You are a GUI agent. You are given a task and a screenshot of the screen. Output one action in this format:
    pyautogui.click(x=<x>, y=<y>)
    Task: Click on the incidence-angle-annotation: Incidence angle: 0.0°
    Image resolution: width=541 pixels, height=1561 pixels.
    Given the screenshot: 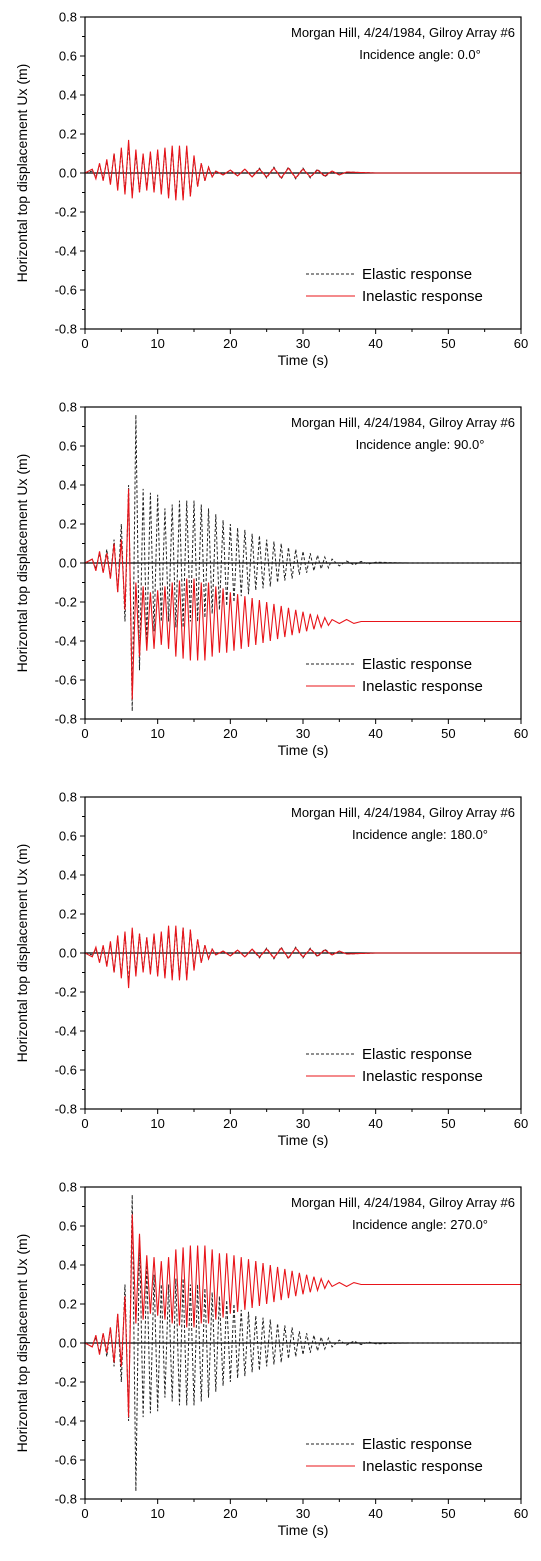 What is the action you would take?
    pyautogui.click(x=420, y=54)
    